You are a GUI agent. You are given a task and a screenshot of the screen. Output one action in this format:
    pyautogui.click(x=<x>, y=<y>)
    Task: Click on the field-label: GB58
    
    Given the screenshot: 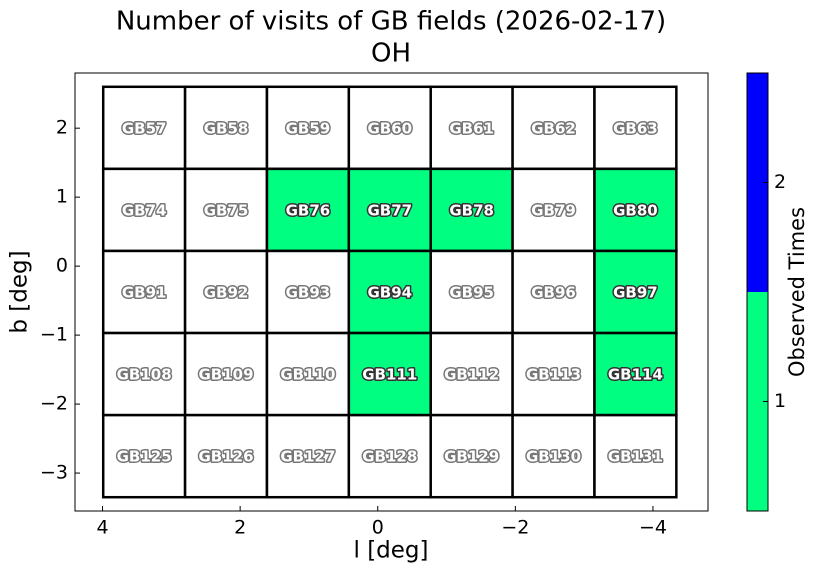 What is the action you would take?
    pyautogui.click(x=226, y=128)
    